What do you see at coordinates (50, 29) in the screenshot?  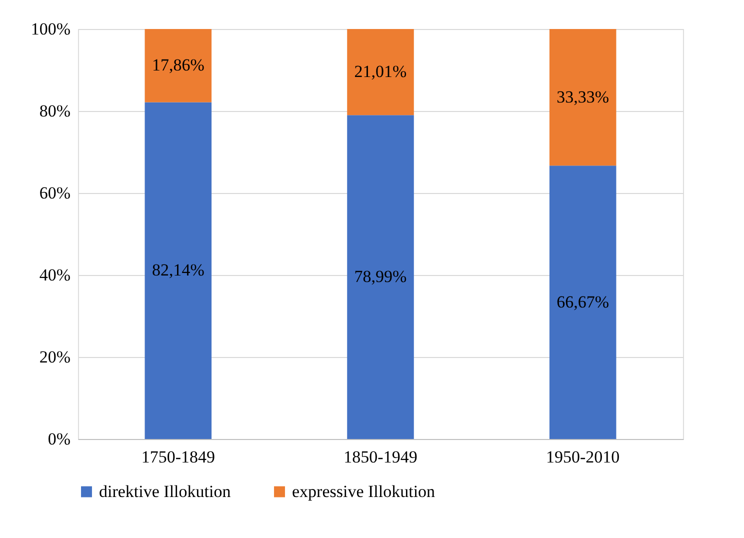 I see `y-tick-label: 100%` at bounding box center [50, 29].